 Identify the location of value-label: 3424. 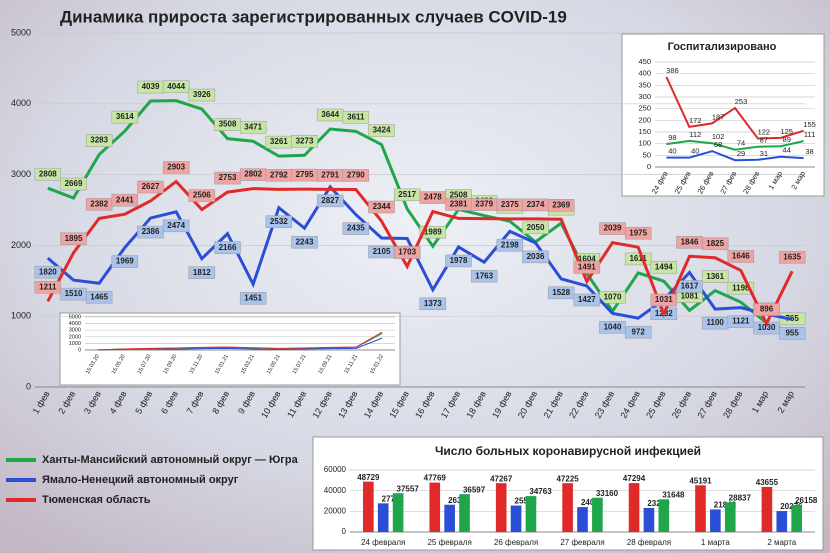
(382, 130).